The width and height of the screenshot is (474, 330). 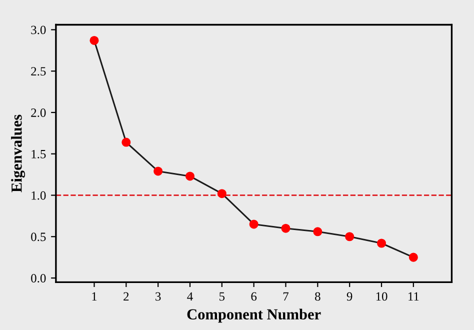 I want to click on x-tick-label: 1, so click(x=94, y=296).